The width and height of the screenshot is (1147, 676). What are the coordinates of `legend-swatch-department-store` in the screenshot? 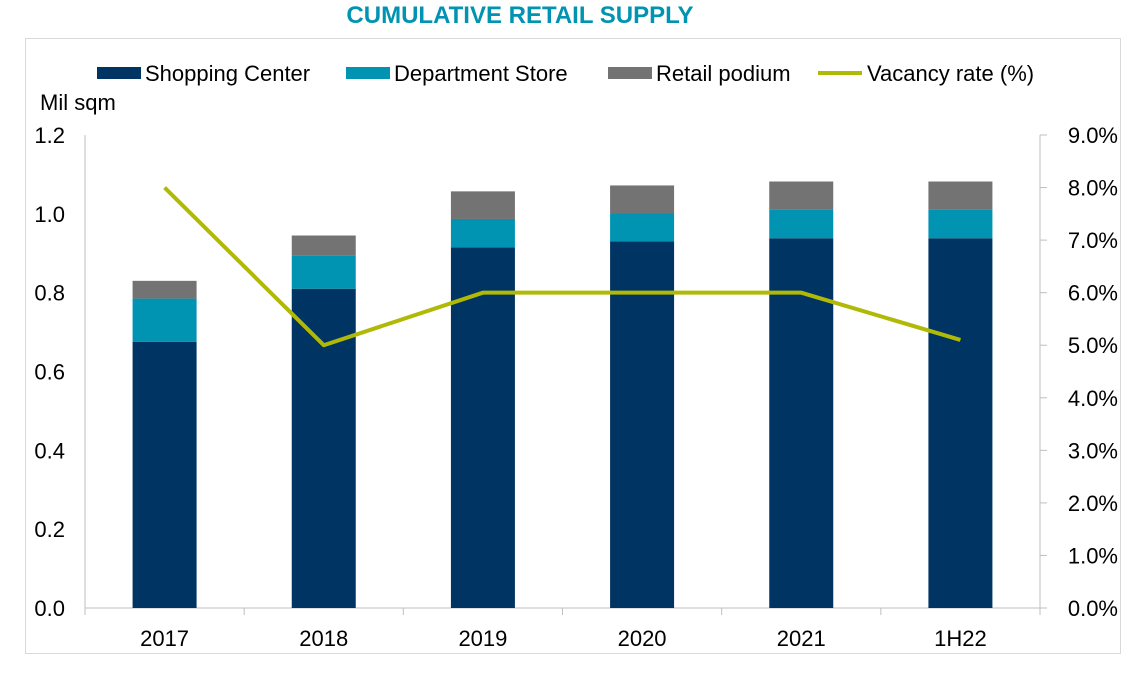 It's located at (368, 73).